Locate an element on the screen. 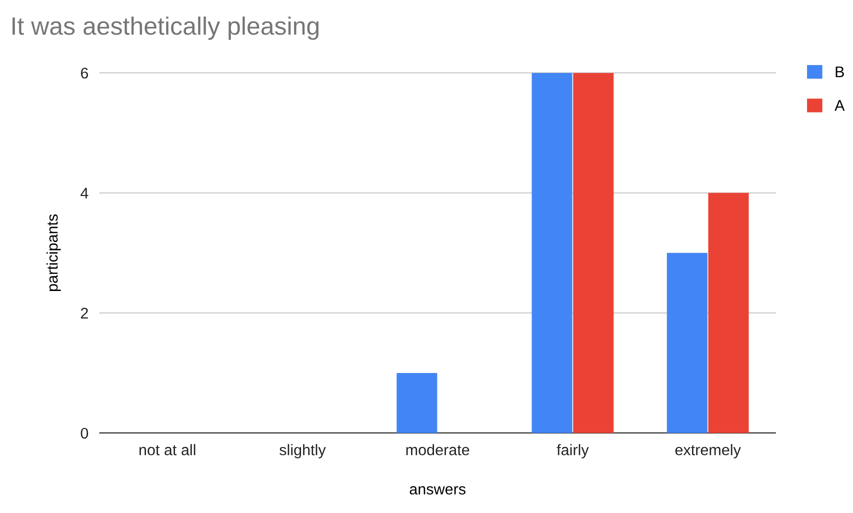  chart-title: It was aesthetically pleasing is located at coordinates (165, 28).